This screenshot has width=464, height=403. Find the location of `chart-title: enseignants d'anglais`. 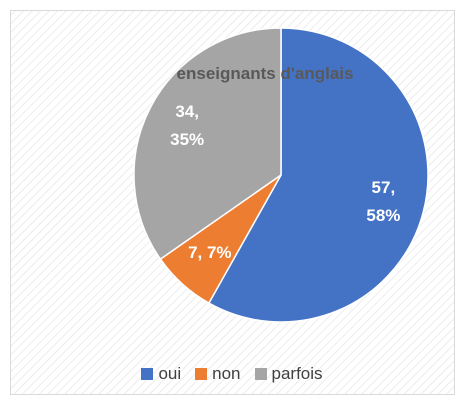

chart-title: enseignants d'anglais is located at coordinates (265, 73).